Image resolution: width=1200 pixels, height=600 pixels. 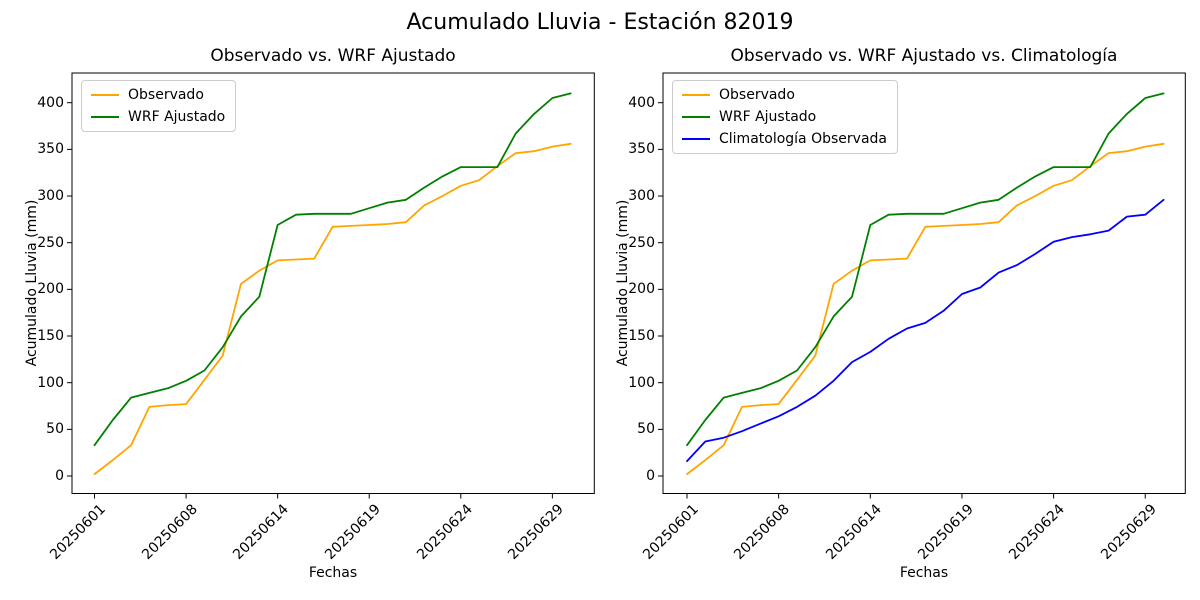 What do you see at coordinates (600, 22) in the screenshot?
I see `figure-title: Acumulado Lluvia - Estación 82019` at bounding box center [600, 22].